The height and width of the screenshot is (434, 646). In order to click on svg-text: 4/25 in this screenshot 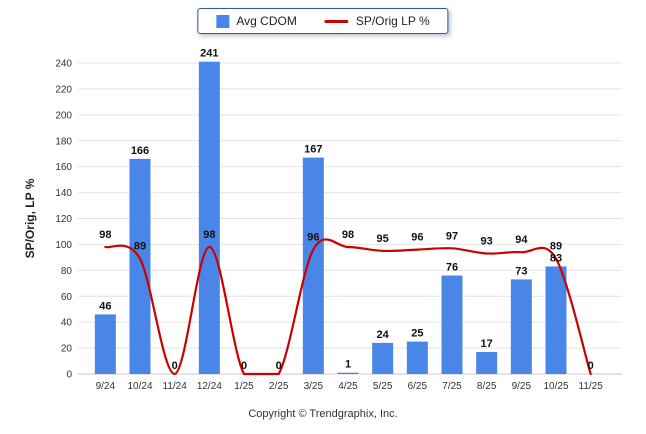, I will do `click(348, 386)`.